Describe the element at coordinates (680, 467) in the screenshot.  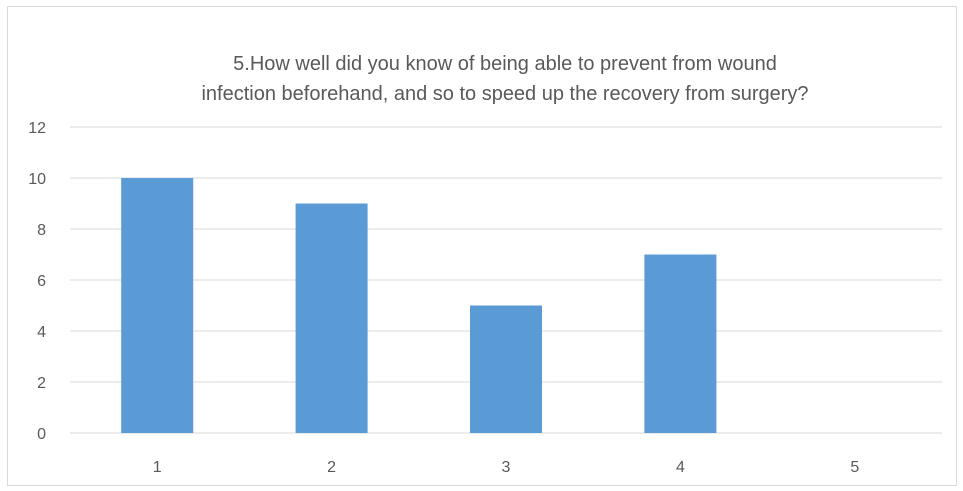
I see `x-tick-label: 4` at that location.